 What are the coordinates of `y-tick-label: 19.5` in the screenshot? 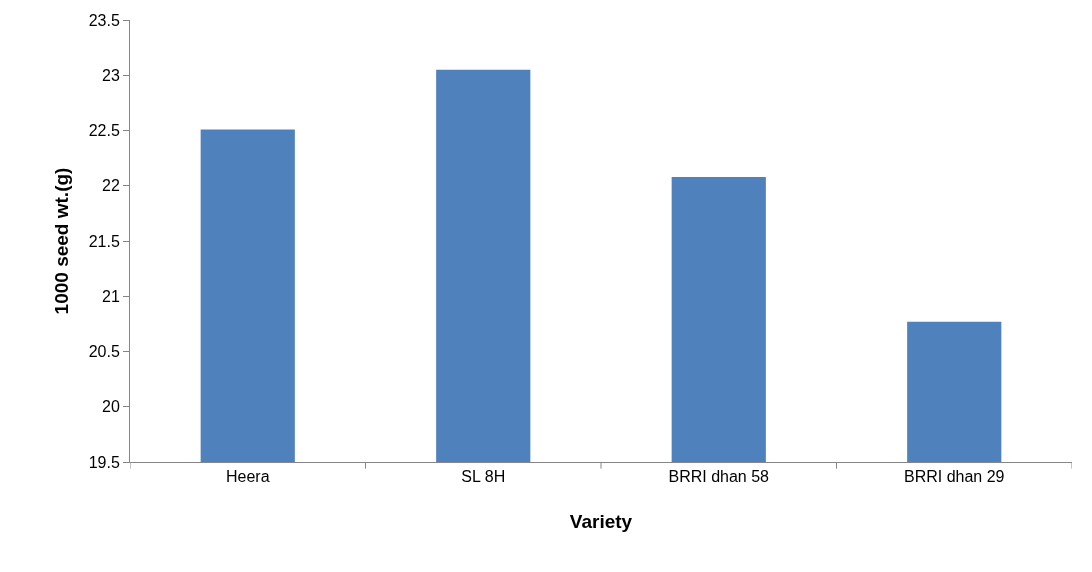 It's located at (104, 462).